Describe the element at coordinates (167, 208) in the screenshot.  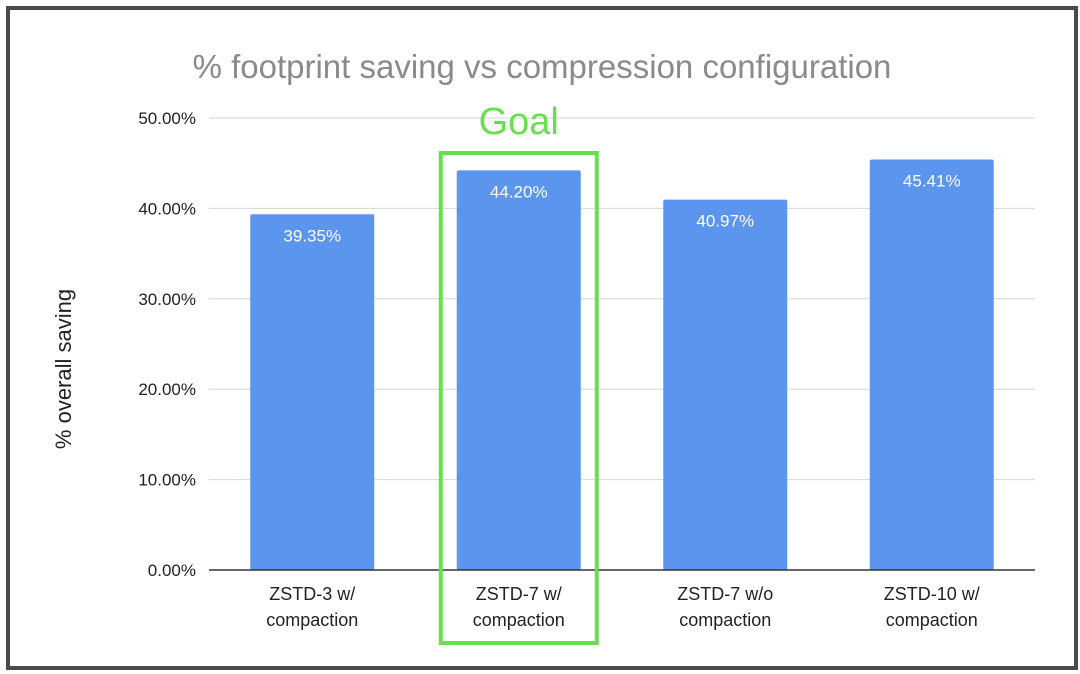
I see `y-tick-label: 40.00%` at that location.